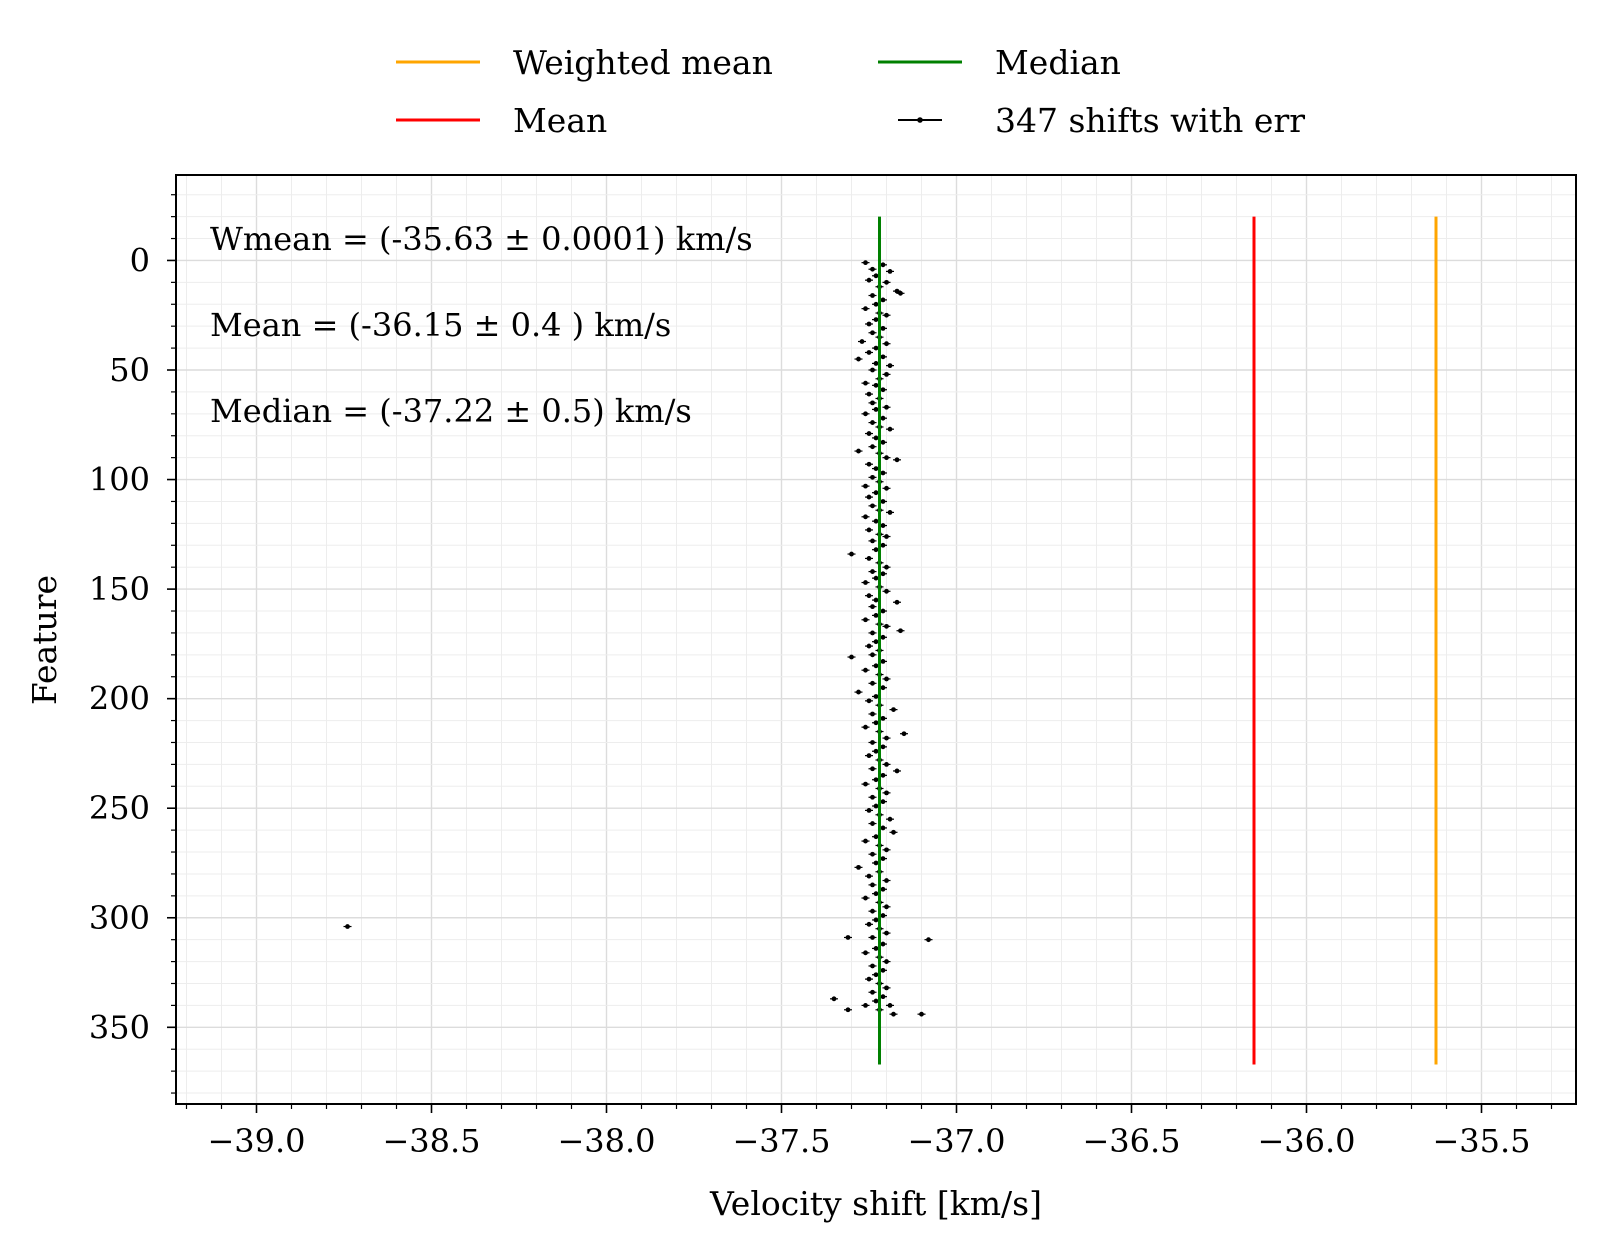 The height and width of the screenshot is (1253, 1599). I want to click on annotation-median: Median = (-37.22 ± 0.5) km/s, so click(451, 411).